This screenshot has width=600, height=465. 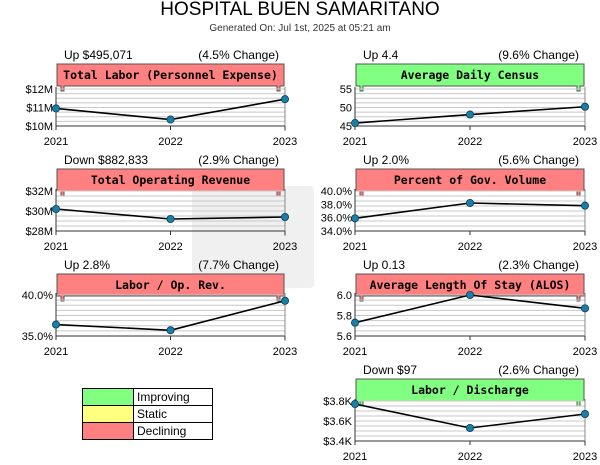 I want to click on chart7-title: Labor / Discharge, so click(x=470, y=390).